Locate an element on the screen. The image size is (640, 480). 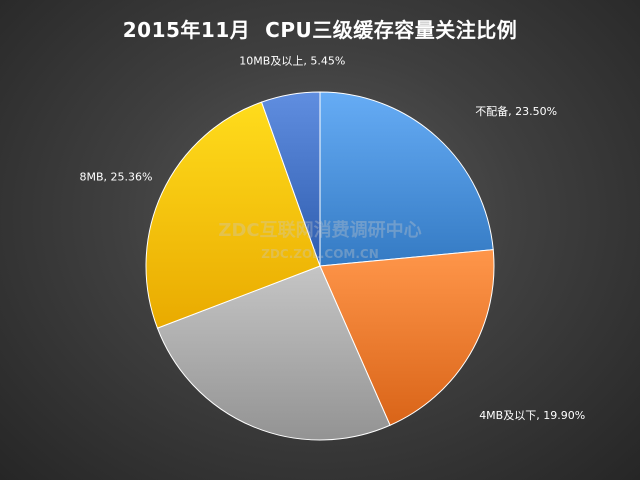
slice-label-0: 不配备, 23.50% is located at coordinates (516, 111).